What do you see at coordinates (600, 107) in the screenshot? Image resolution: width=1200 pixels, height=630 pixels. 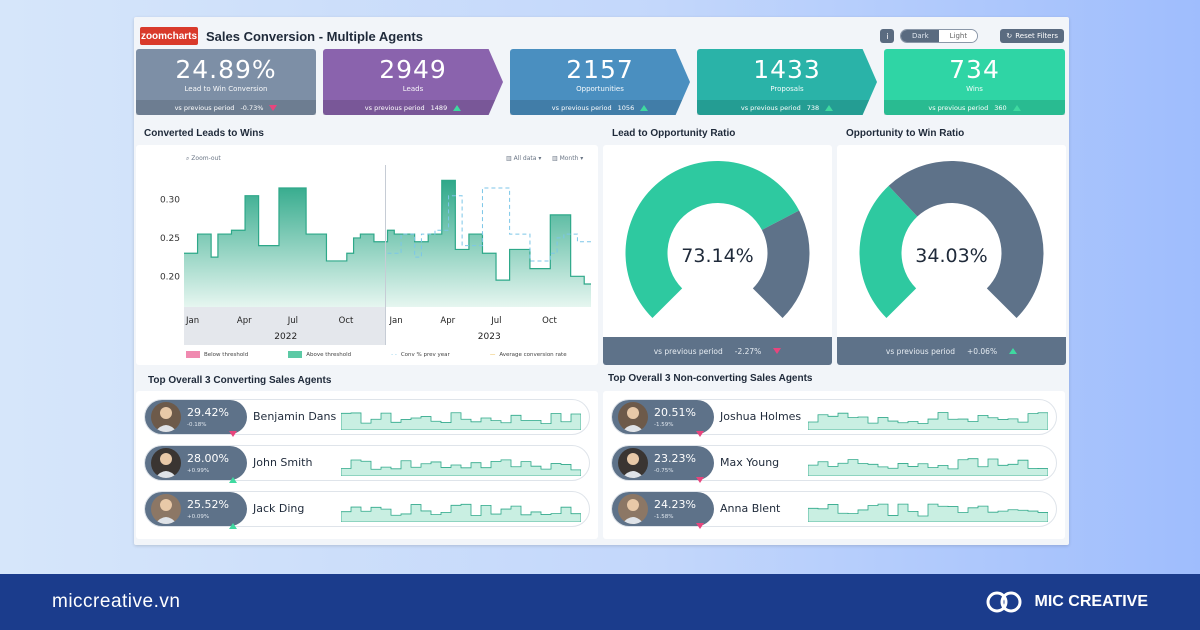 I see `kpi-footer: vs previous period 1056` at bounding box center [600, 107].